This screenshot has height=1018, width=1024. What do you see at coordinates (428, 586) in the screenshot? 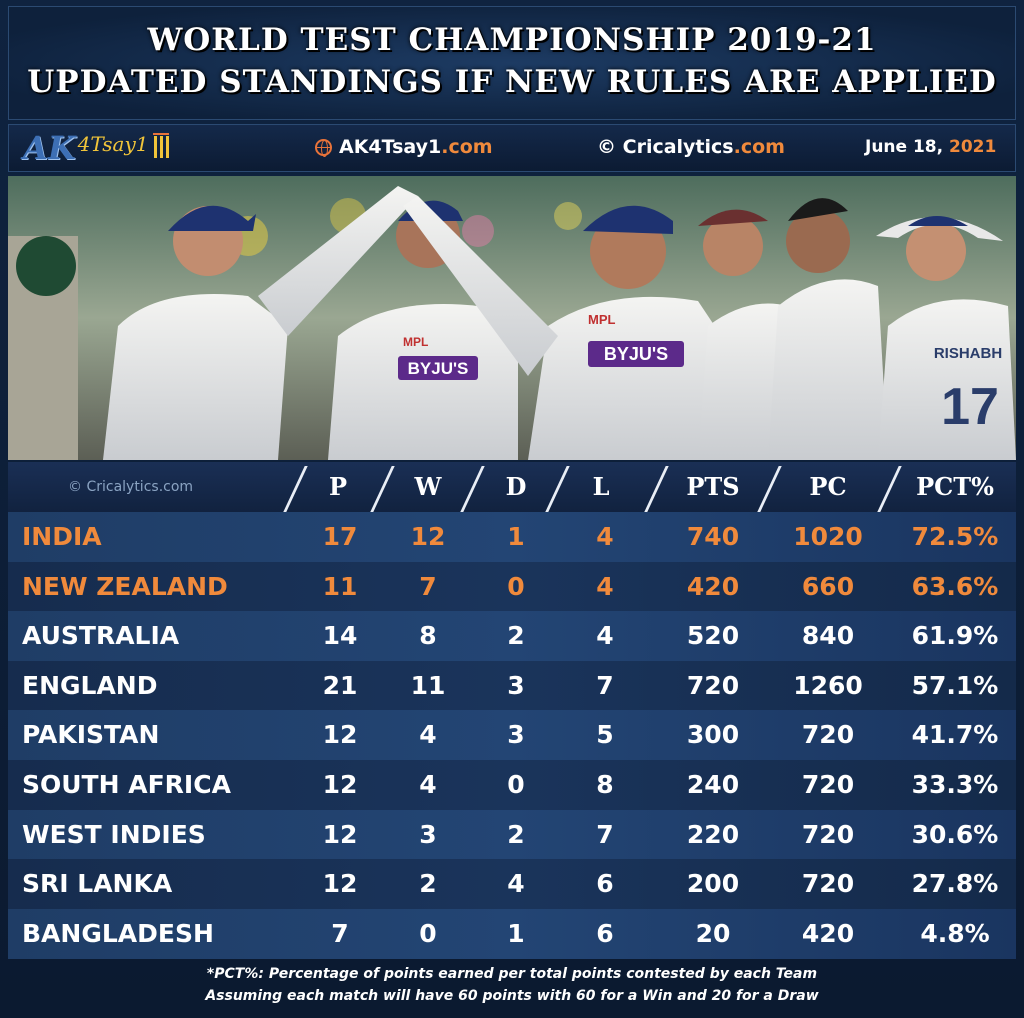
I see `cell-w: 7` at bounding box center [428, 586].